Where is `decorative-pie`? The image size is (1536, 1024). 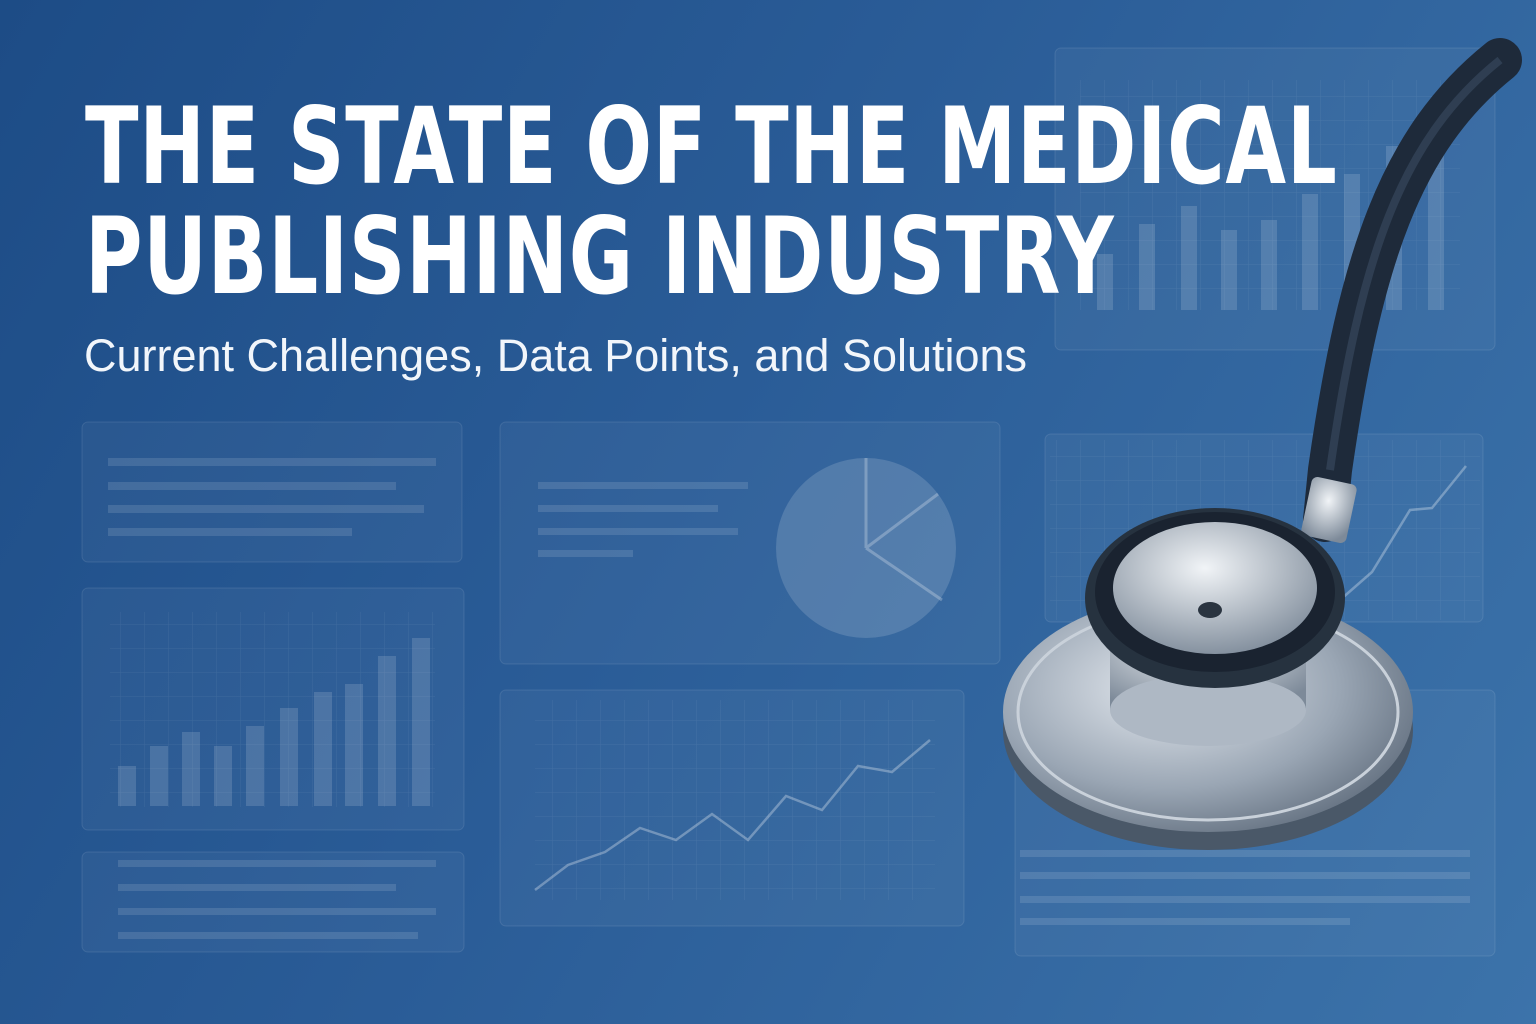 decorative-pie is located at coordinates (866, 548).